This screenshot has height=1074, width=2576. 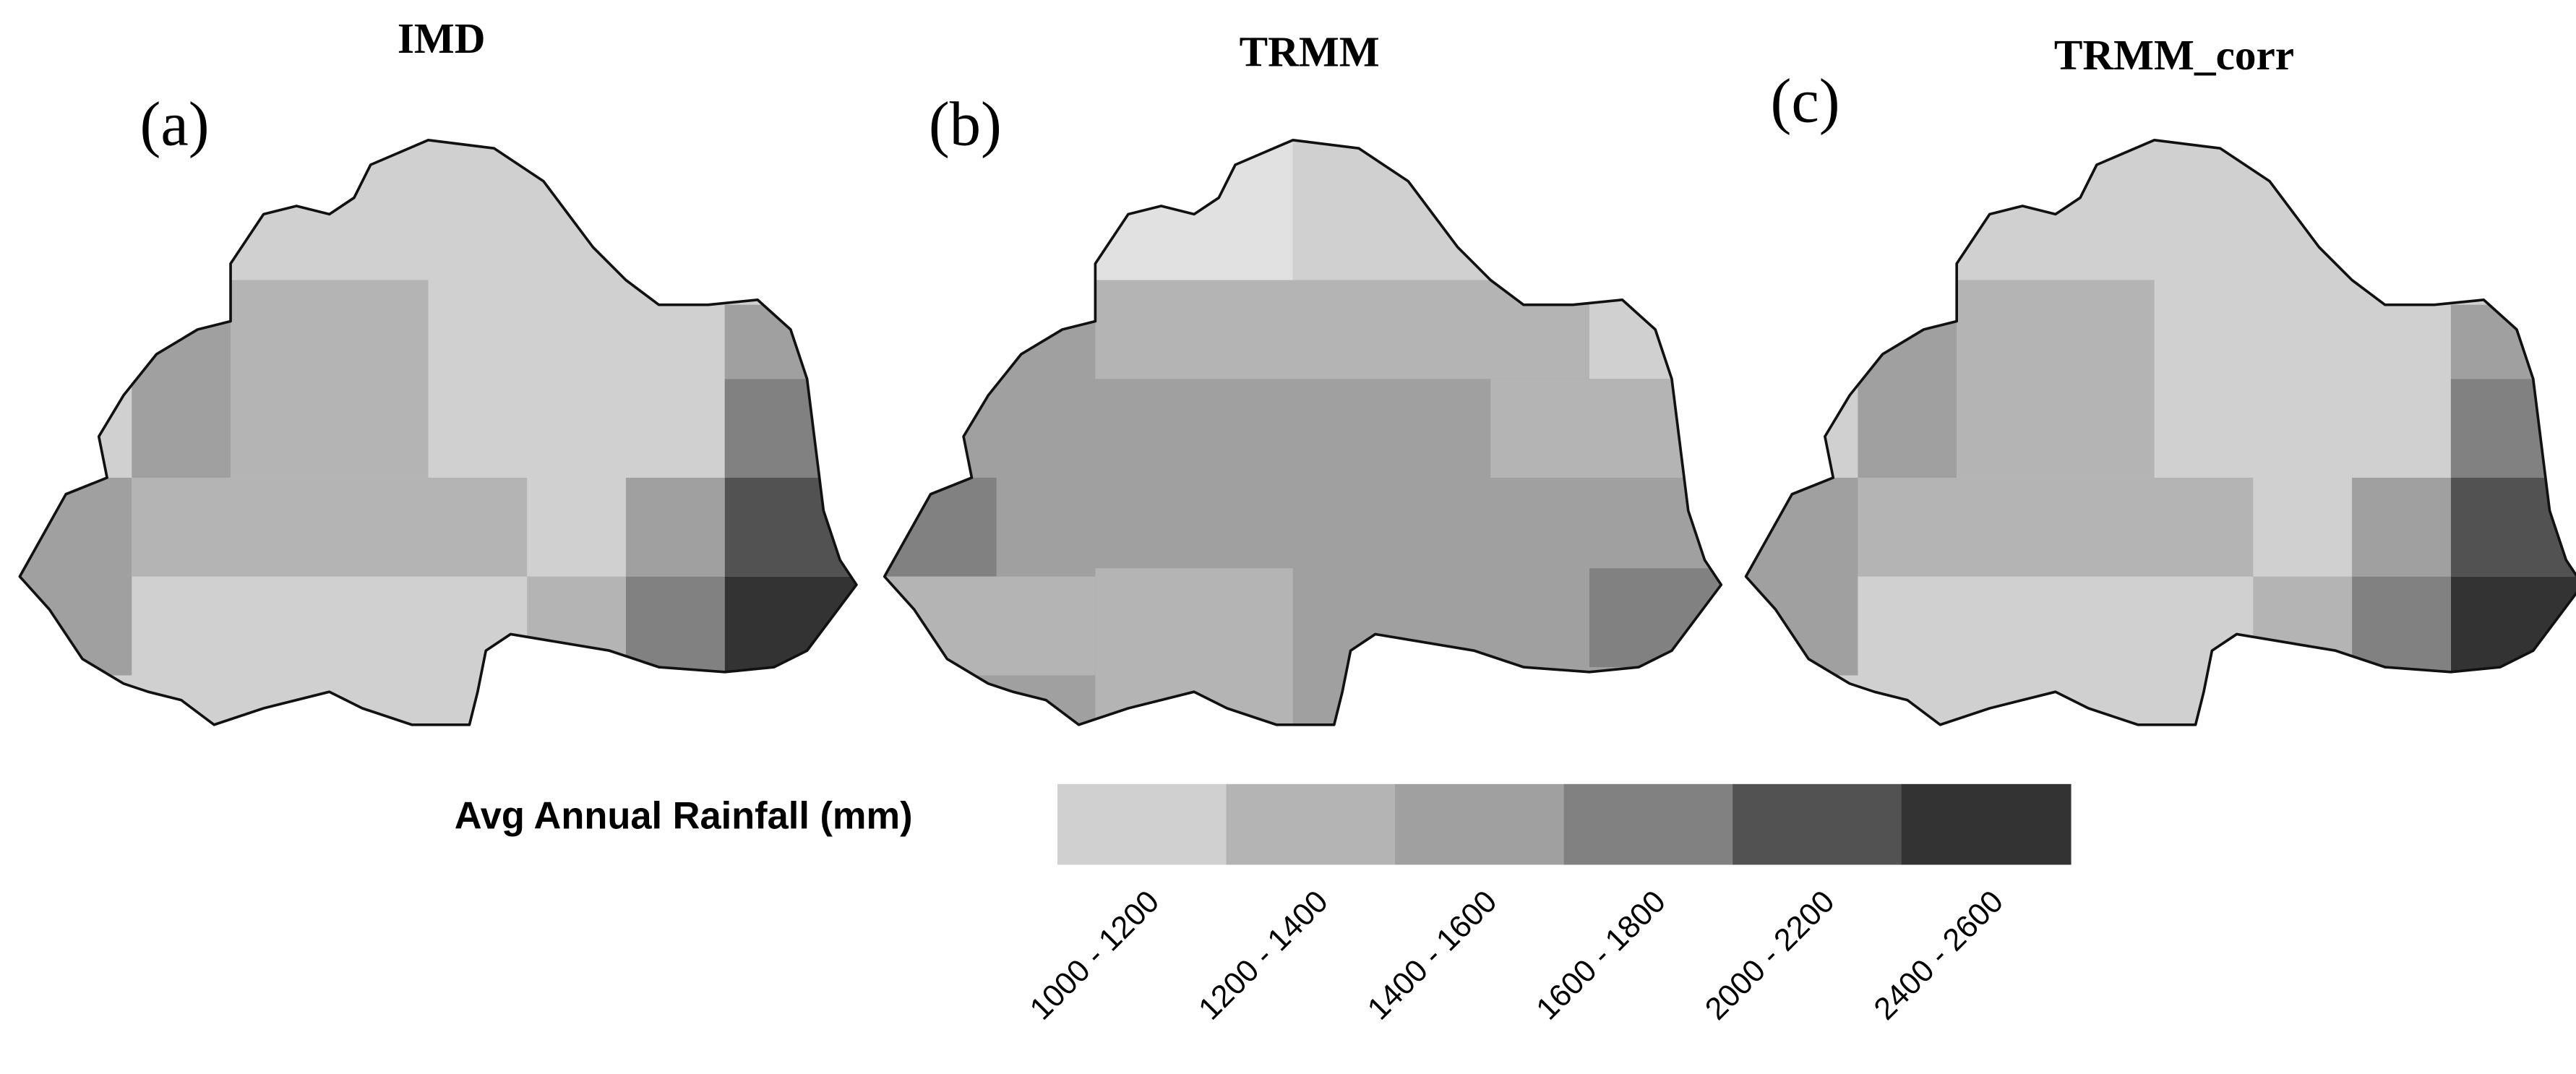 What do you see at coordinates (442, 38) in the screenshot?
I see `panel-title: IMD` at bounding box center [442, 38].